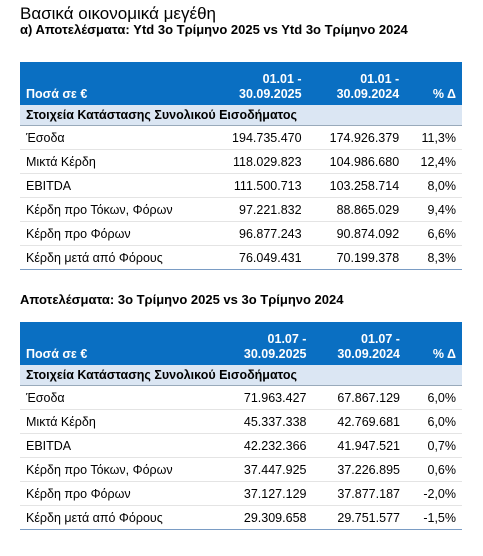 This screenshot has height=556, width=483. What do you see at coordinates (433, 161) in the screenshot?
I see `cell: 12,4%` at bounding box center [433, 161].